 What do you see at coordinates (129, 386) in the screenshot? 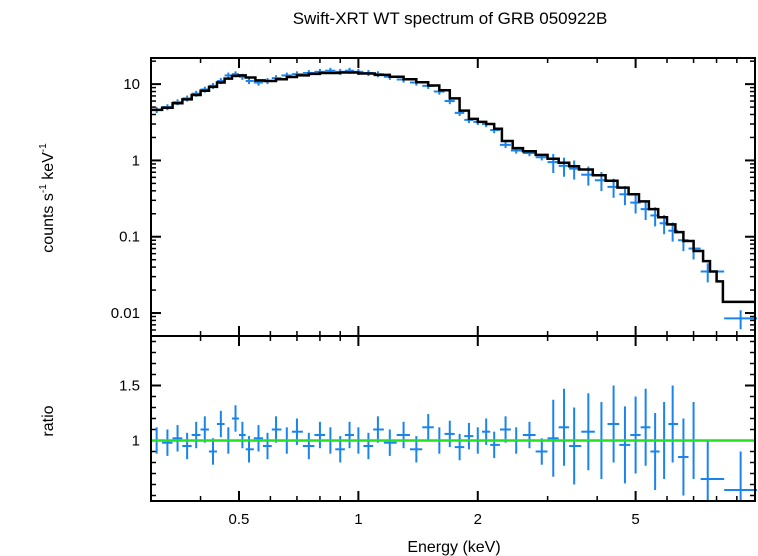
I see `y-tick-label: 1.5` at bounding box center [129, 386].